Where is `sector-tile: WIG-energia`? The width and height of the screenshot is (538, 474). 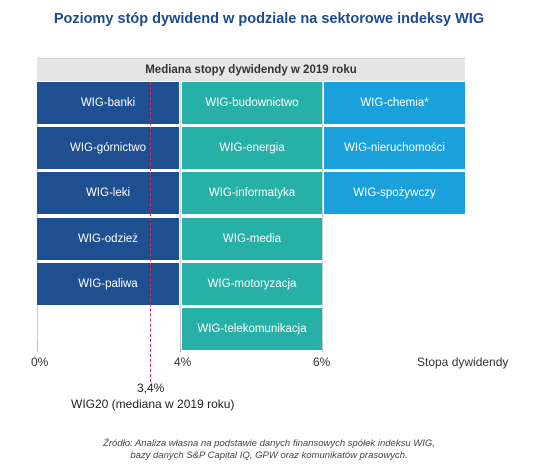 sector-tile: WIG-energia is located at coordinates (252, 148).